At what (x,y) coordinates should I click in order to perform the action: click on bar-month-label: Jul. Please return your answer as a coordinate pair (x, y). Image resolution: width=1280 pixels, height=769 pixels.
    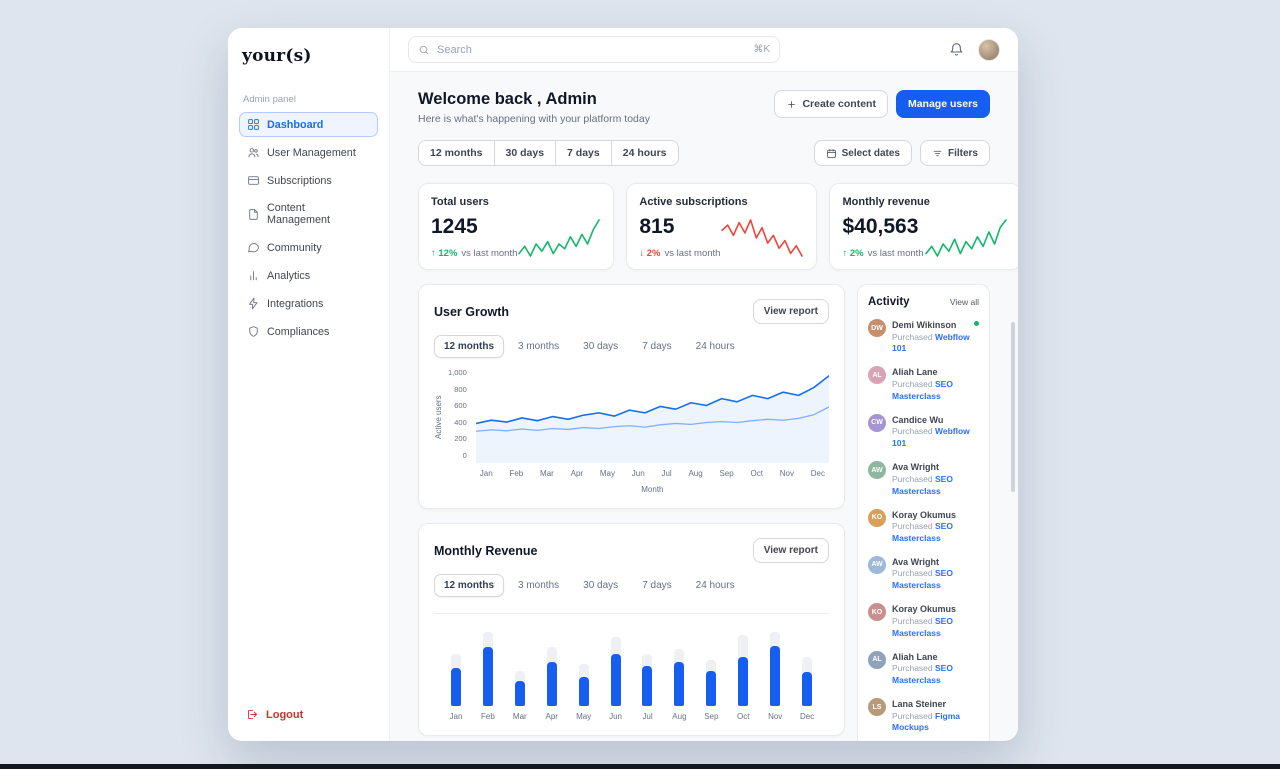
    Looking at the image, I should click on (647, 716).